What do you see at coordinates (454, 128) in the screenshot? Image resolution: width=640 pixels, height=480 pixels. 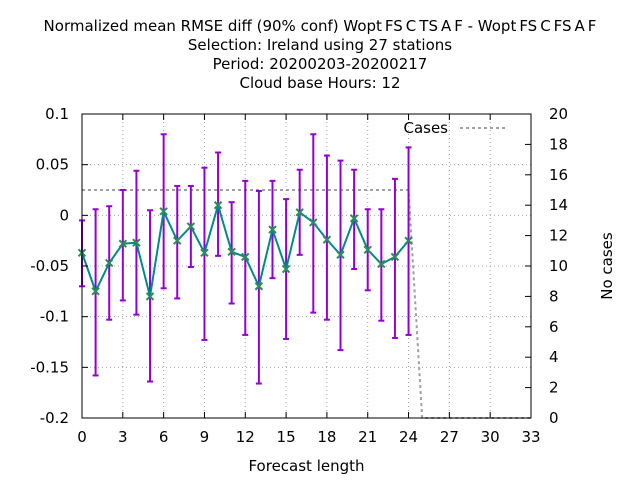 I see `legend: Cases` at bounding box center [454, 128].